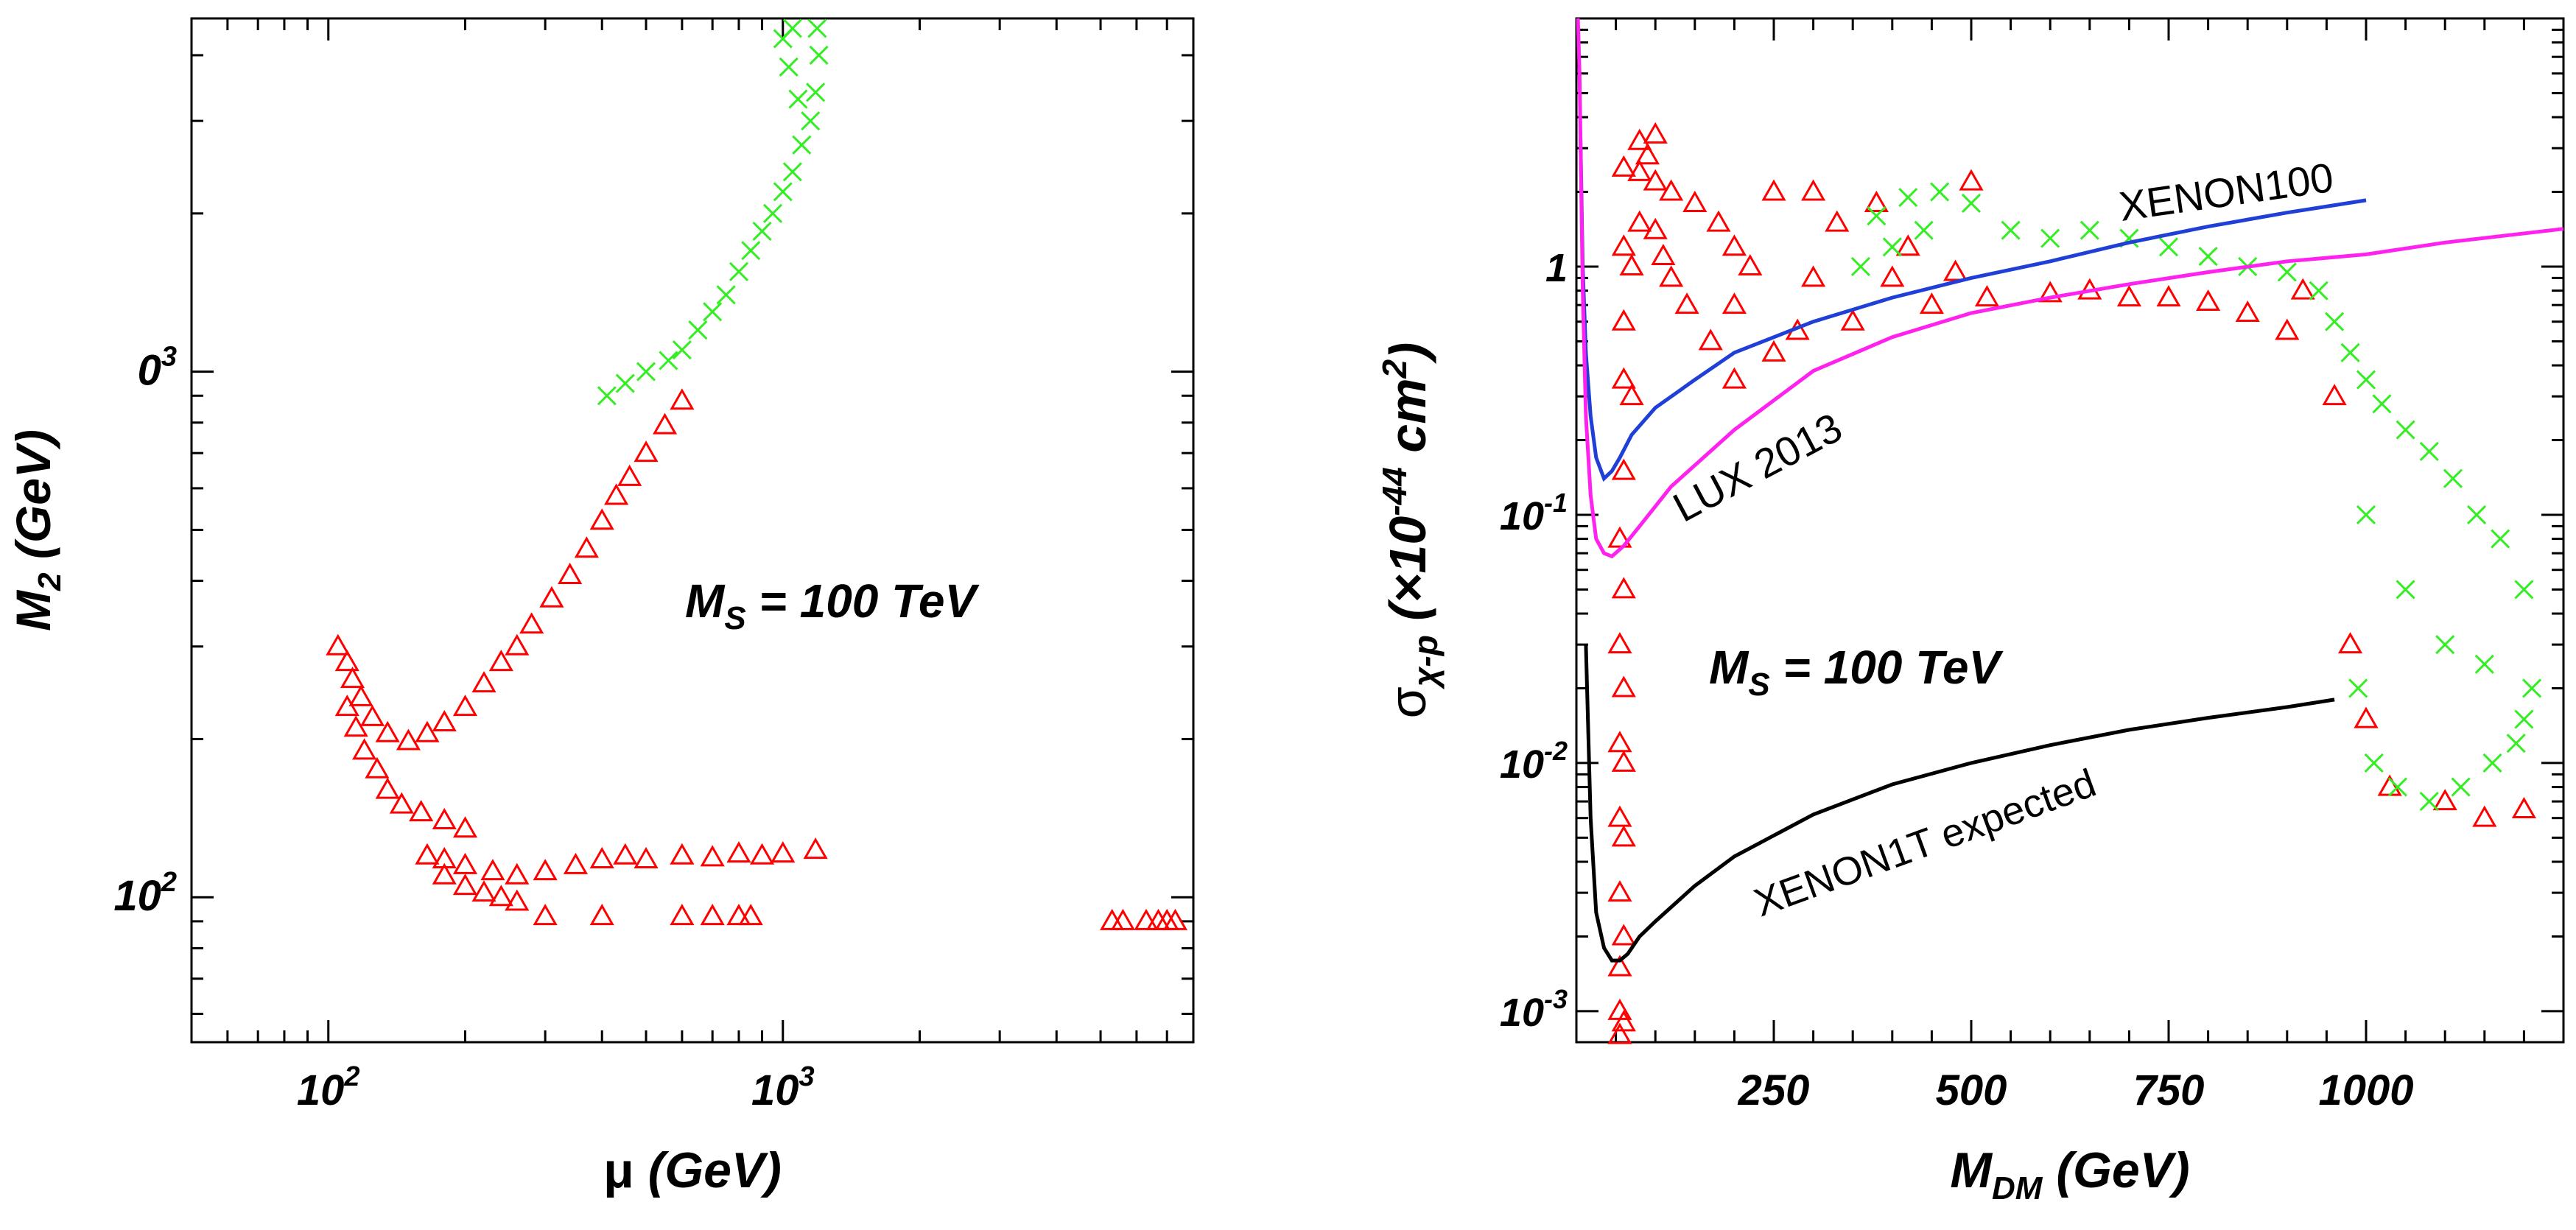 The height and width of the screenshot is (1230, 2576). What do you see at coordinates (2076, 1090) in the screenshot?
I see `right-x-tick-labels: 250 500 750 1000` at bounding box center [2076, 1090].